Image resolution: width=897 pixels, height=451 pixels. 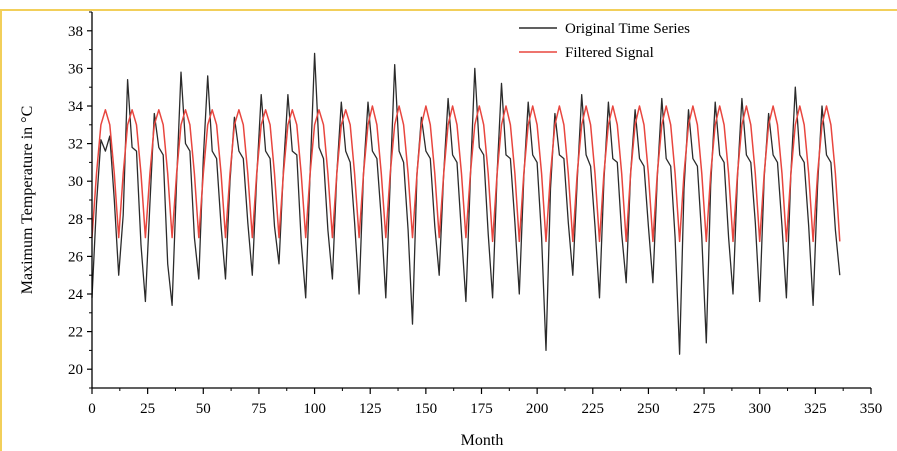 What do you see at coordinates (258, 409) in the screenshot?
I see `x-tick-label: 75` at bounding box center [258, 409].